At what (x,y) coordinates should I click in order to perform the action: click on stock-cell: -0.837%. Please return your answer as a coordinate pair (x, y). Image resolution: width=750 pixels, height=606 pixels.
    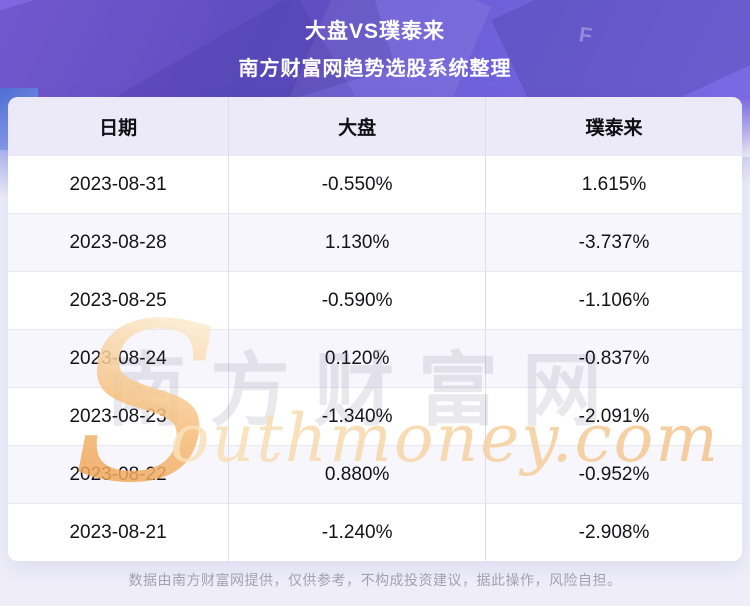
    Looking at the image, I should click on (613, 358).